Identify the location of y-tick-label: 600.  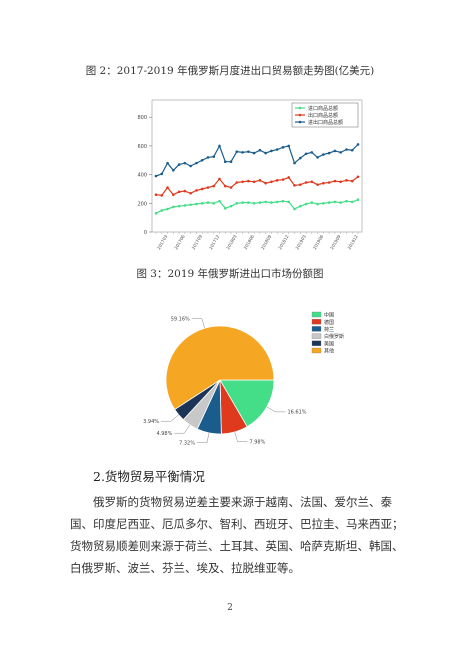
(142, 147).